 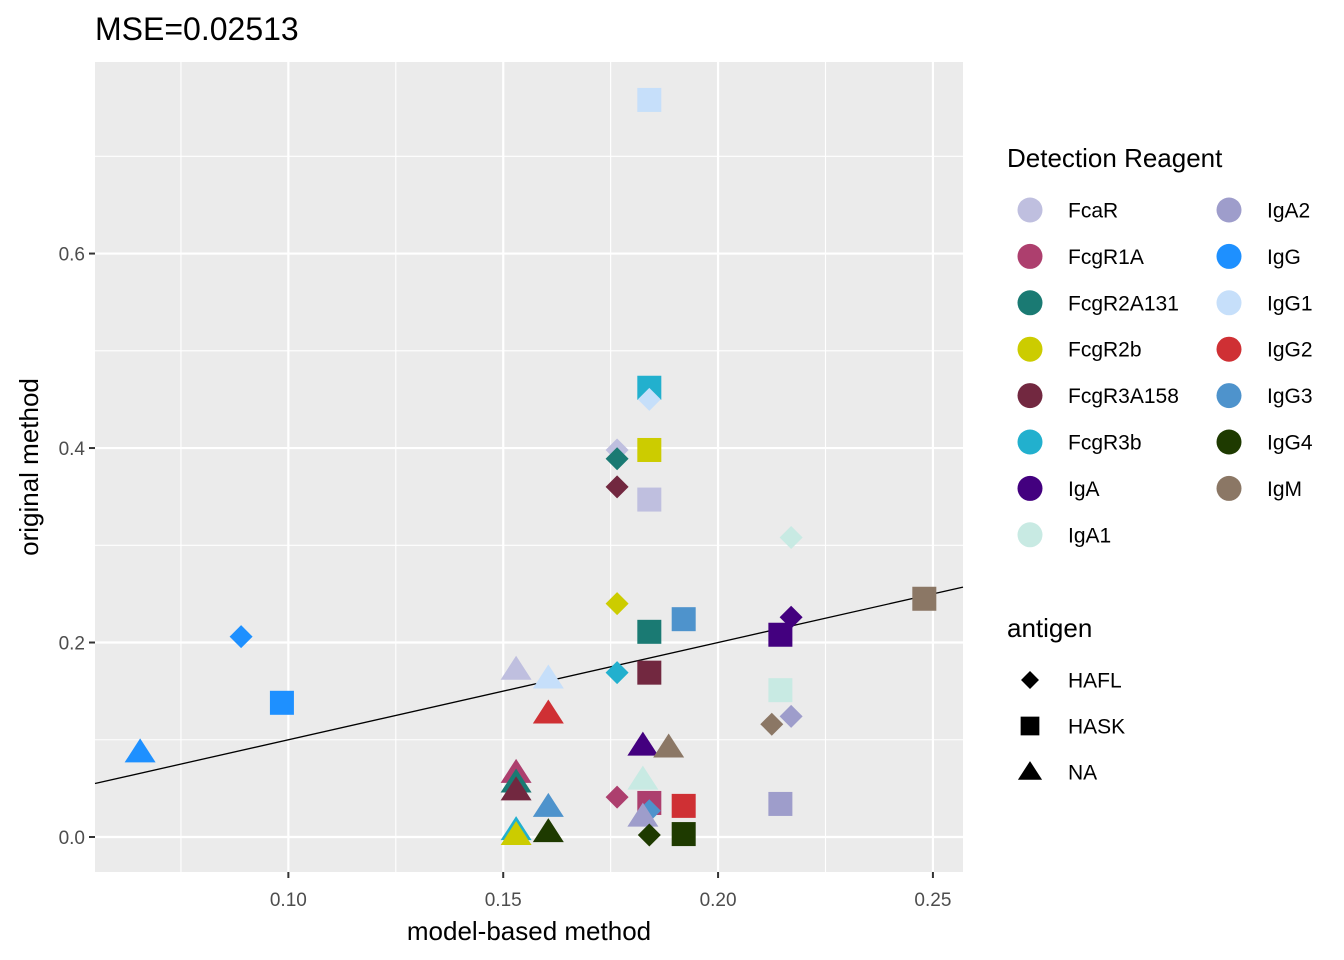 What do you see at coordinates (932, 900) in the screenshot?
I see `x-tick-label: 0.25` at bounding box center [932, 900].